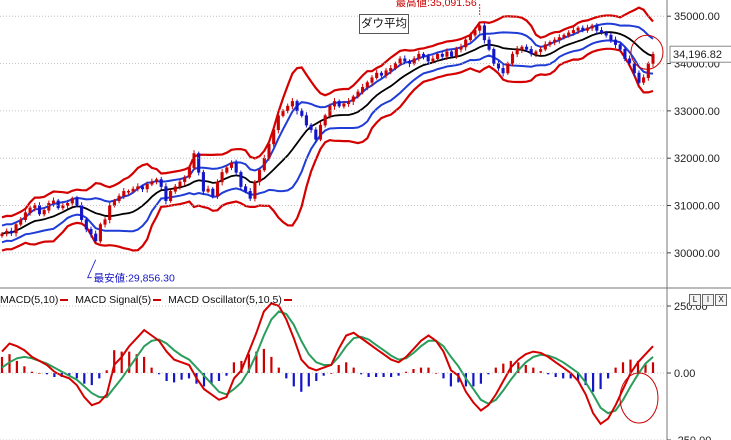  I want to click on last-price-label: 34,196.82, so click(697, 55).